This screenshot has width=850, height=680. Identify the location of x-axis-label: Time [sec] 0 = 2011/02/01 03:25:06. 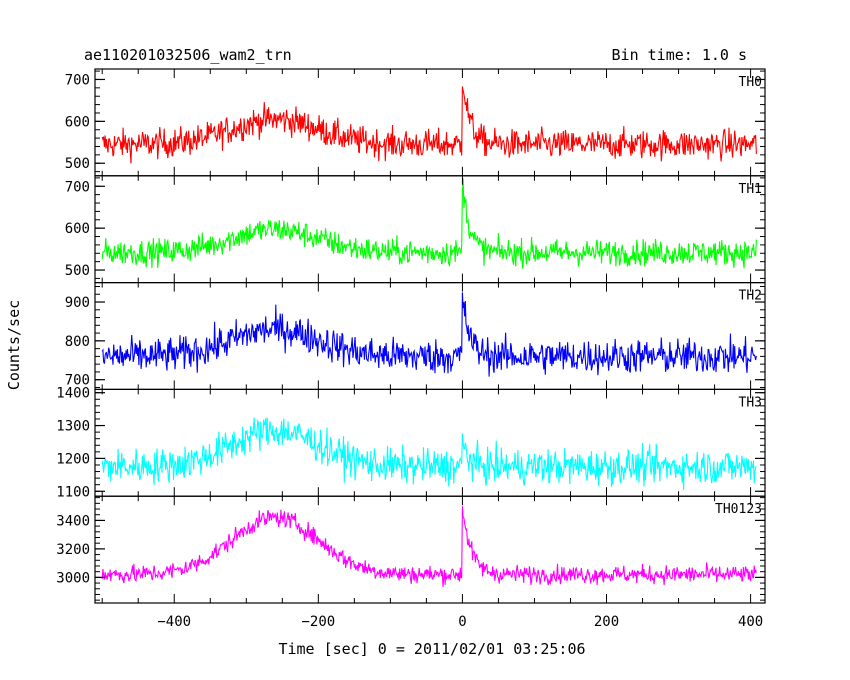
(431, 649).